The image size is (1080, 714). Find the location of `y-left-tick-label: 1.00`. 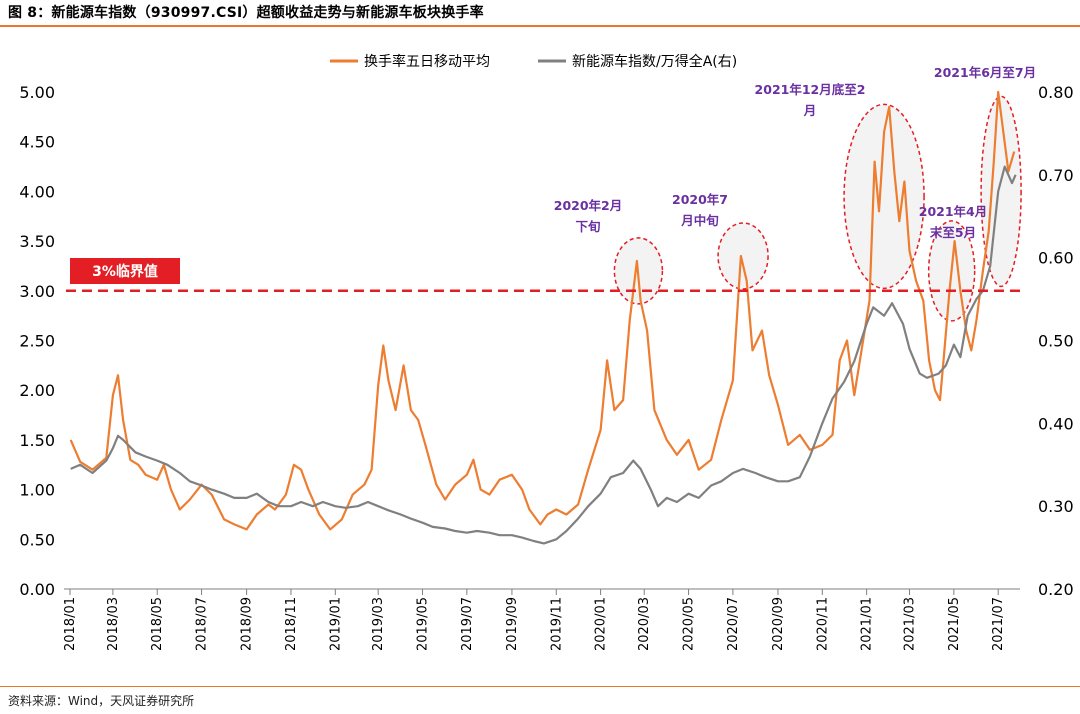

y-left-tick-label: 1.00 is located at coordinates (37, 490).